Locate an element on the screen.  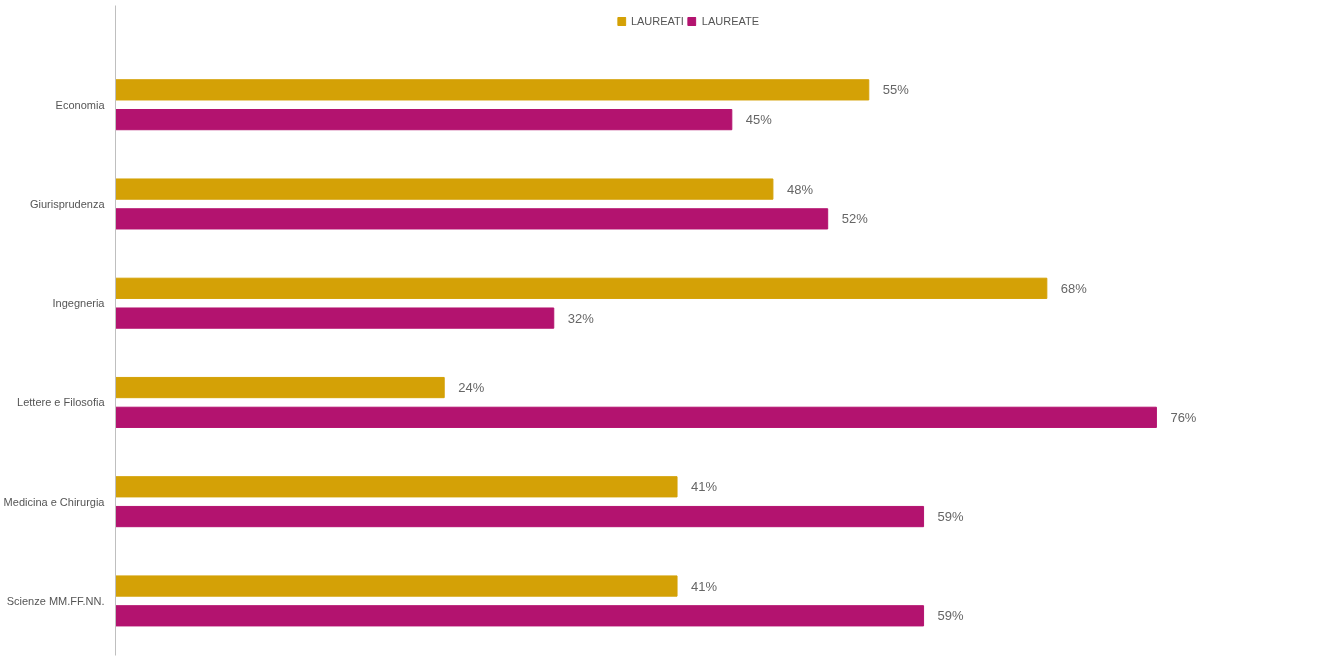
data-label: 45% is located at coordinates (759, 120).